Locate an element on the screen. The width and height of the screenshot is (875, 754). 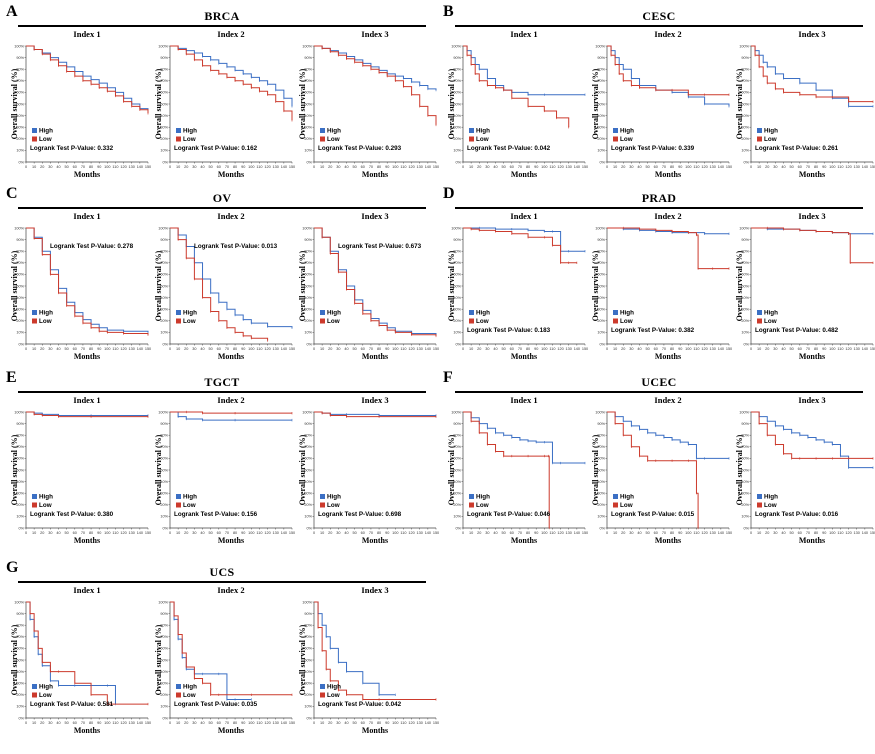
y-axis-label: Overall survival (%) is located at coordinates (158, 659).